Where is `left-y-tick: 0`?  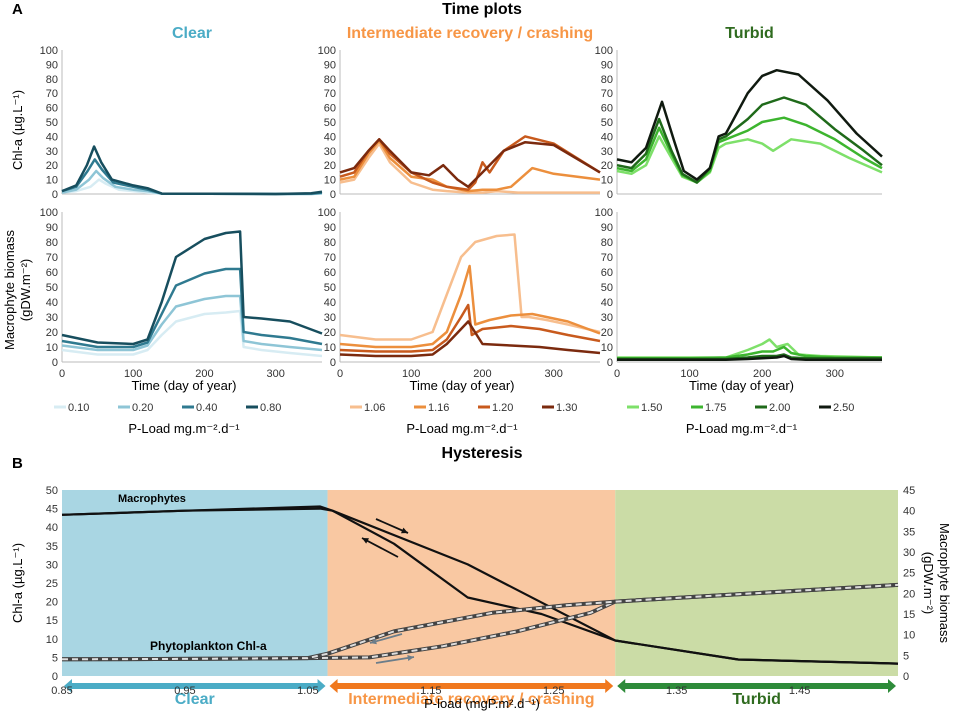 left-y-tick: 0 is located at coordinates (55, 677).